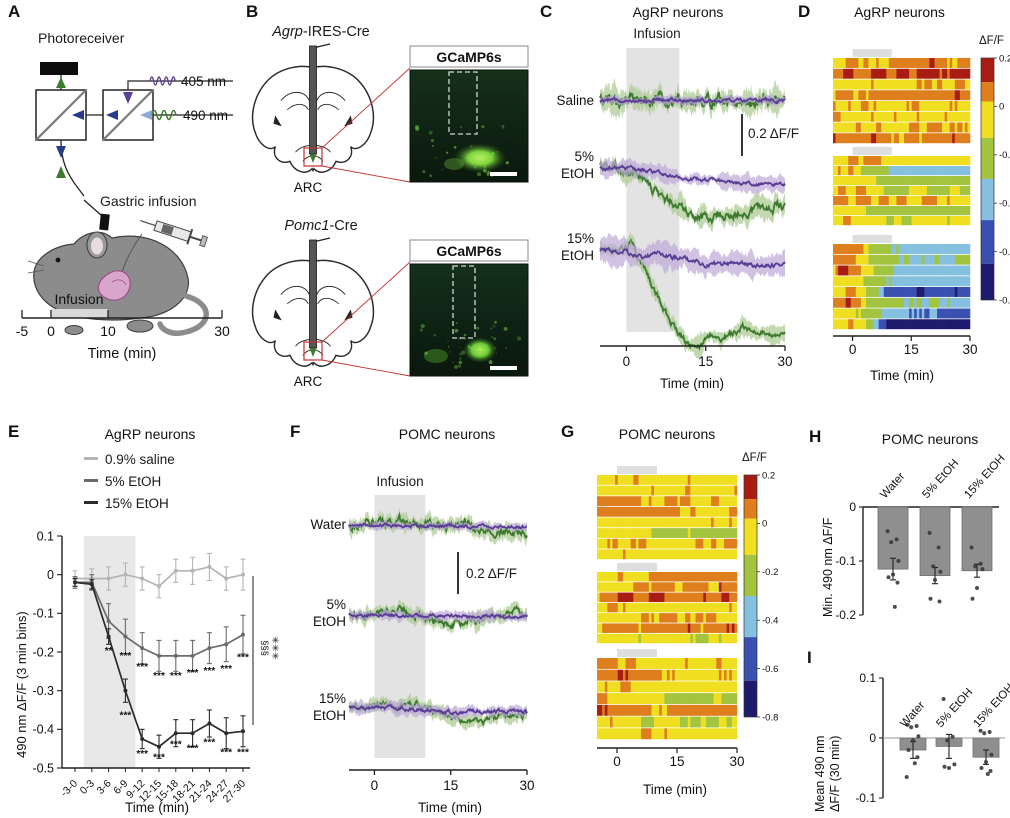 This screenshot has width=1010, height=818. What do you see at coordinates (390, 313) in the screenshot?
I see `brain-and-image-bottom: ARC GCaMP6s` at bounding box center [390, 313].